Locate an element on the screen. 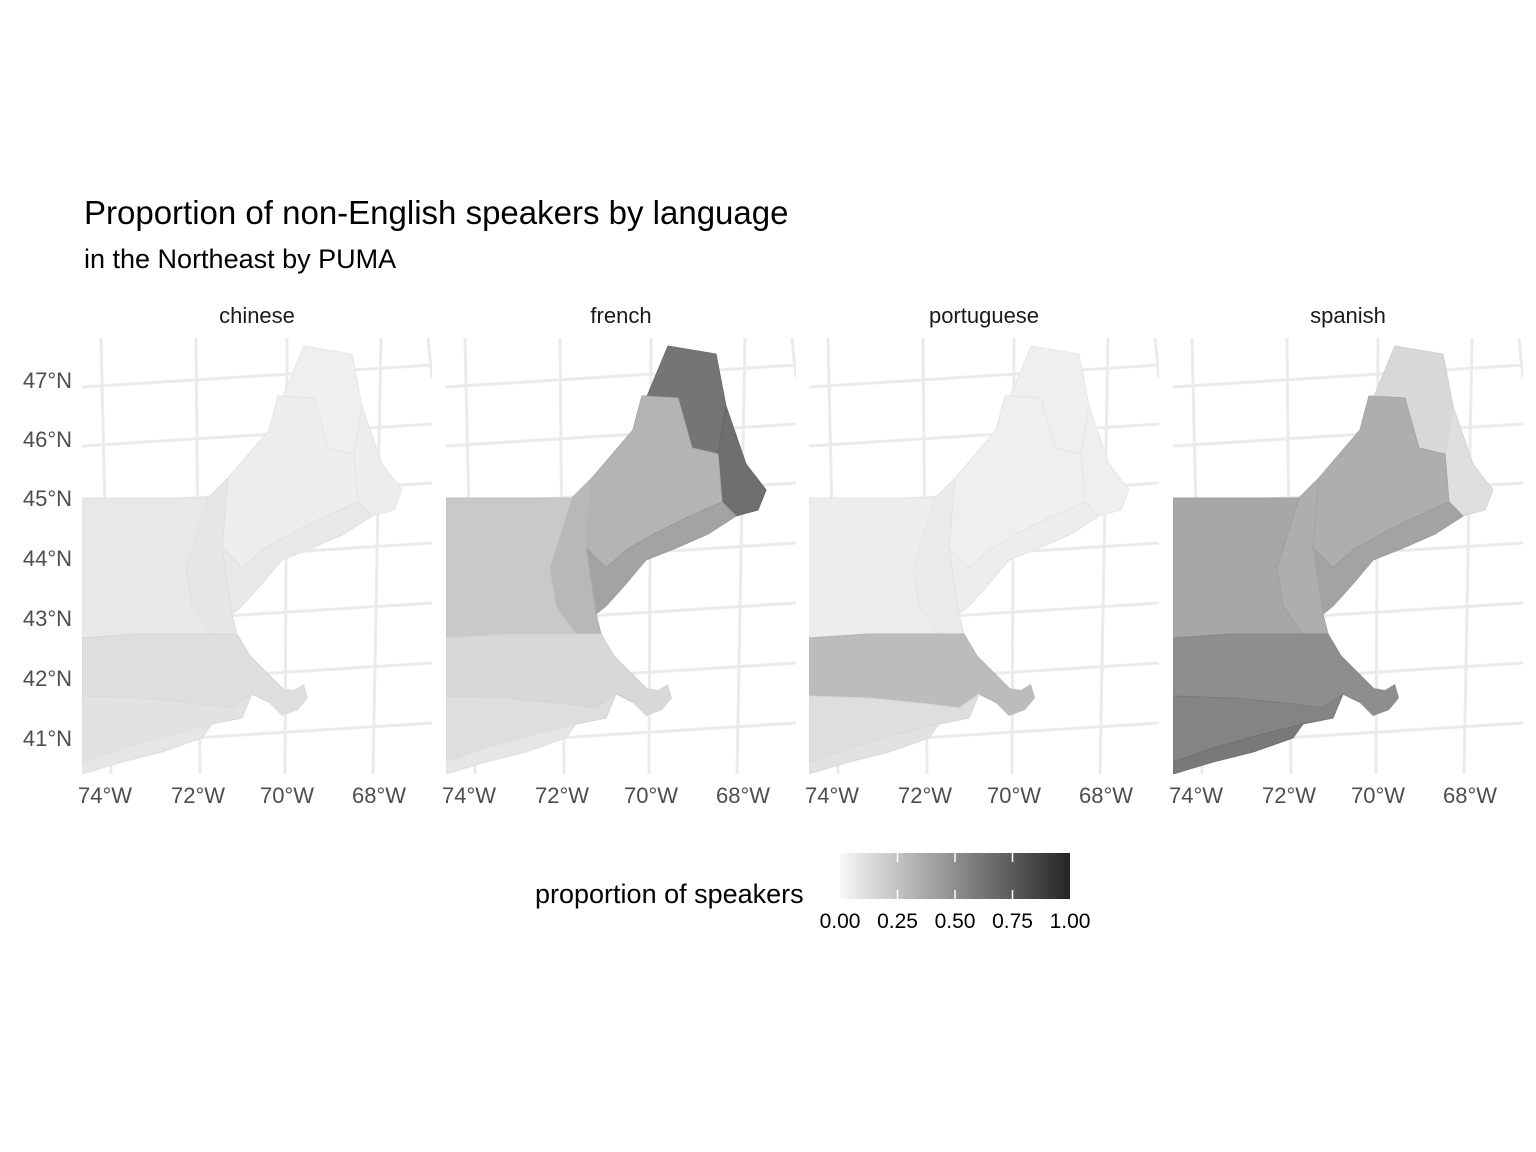 This screenshot has width=1536, height=1152. map-svg-french is located at coordinates (621, 556).